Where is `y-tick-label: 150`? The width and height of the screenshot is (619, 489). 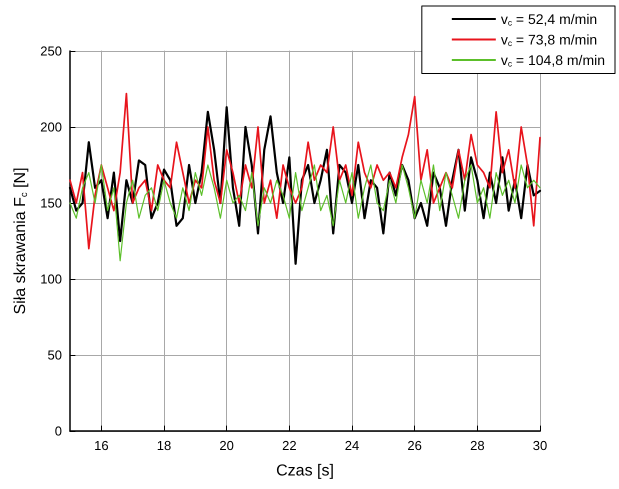
y-tick-label: 150 is located at coordinates (51, 203).